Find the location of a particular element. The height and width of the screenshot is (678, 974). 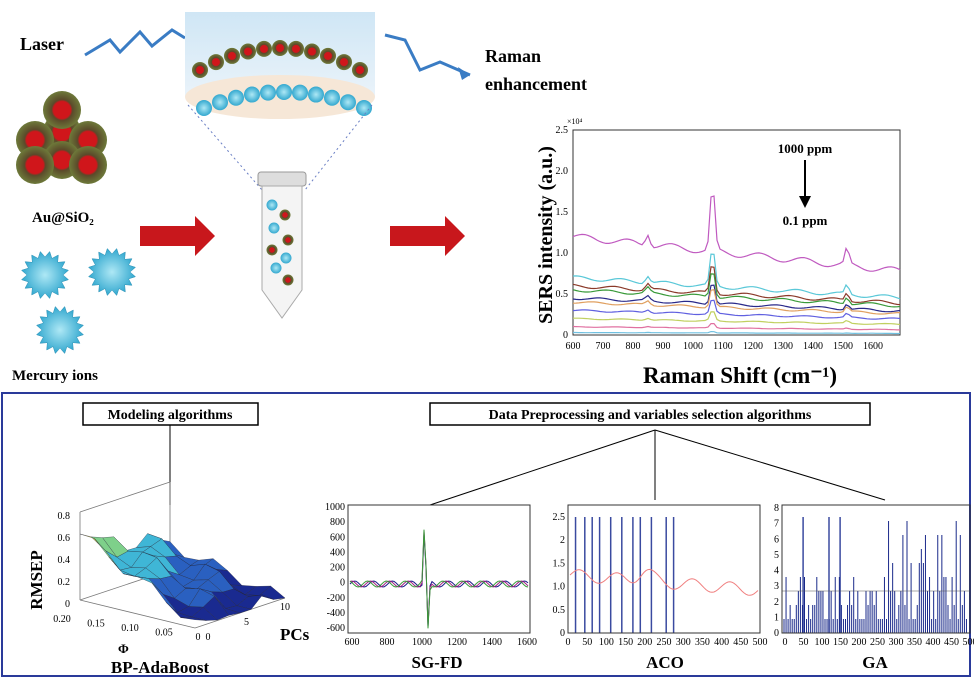

axis-label: SERS intensity (a.u.) is located at coordinates (546, 235).